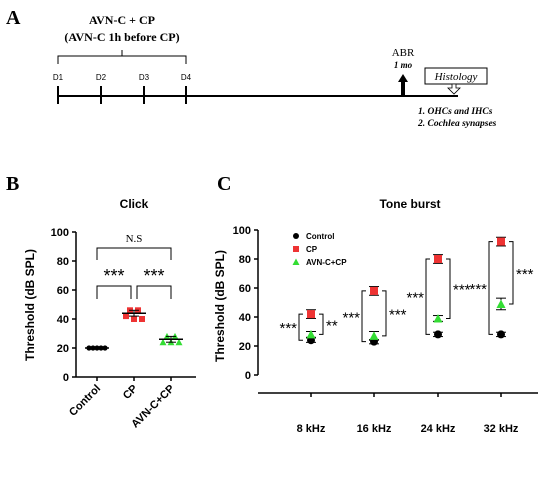  Describe the element at coordinates (186, 77) in the screenshot. I see `day-label: D4` at that location.